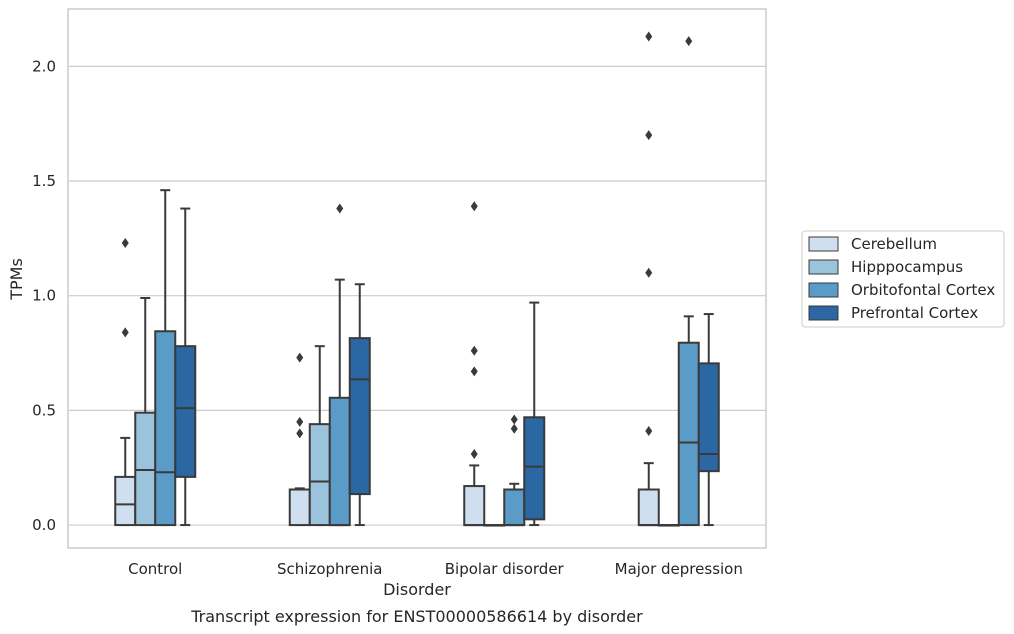 Image resolution: width=1014 pixels, height=634 pixels. I want to click on y-tick-labels: 0.0 0.5 1.0 1.5 2.0, so click(44, 295).